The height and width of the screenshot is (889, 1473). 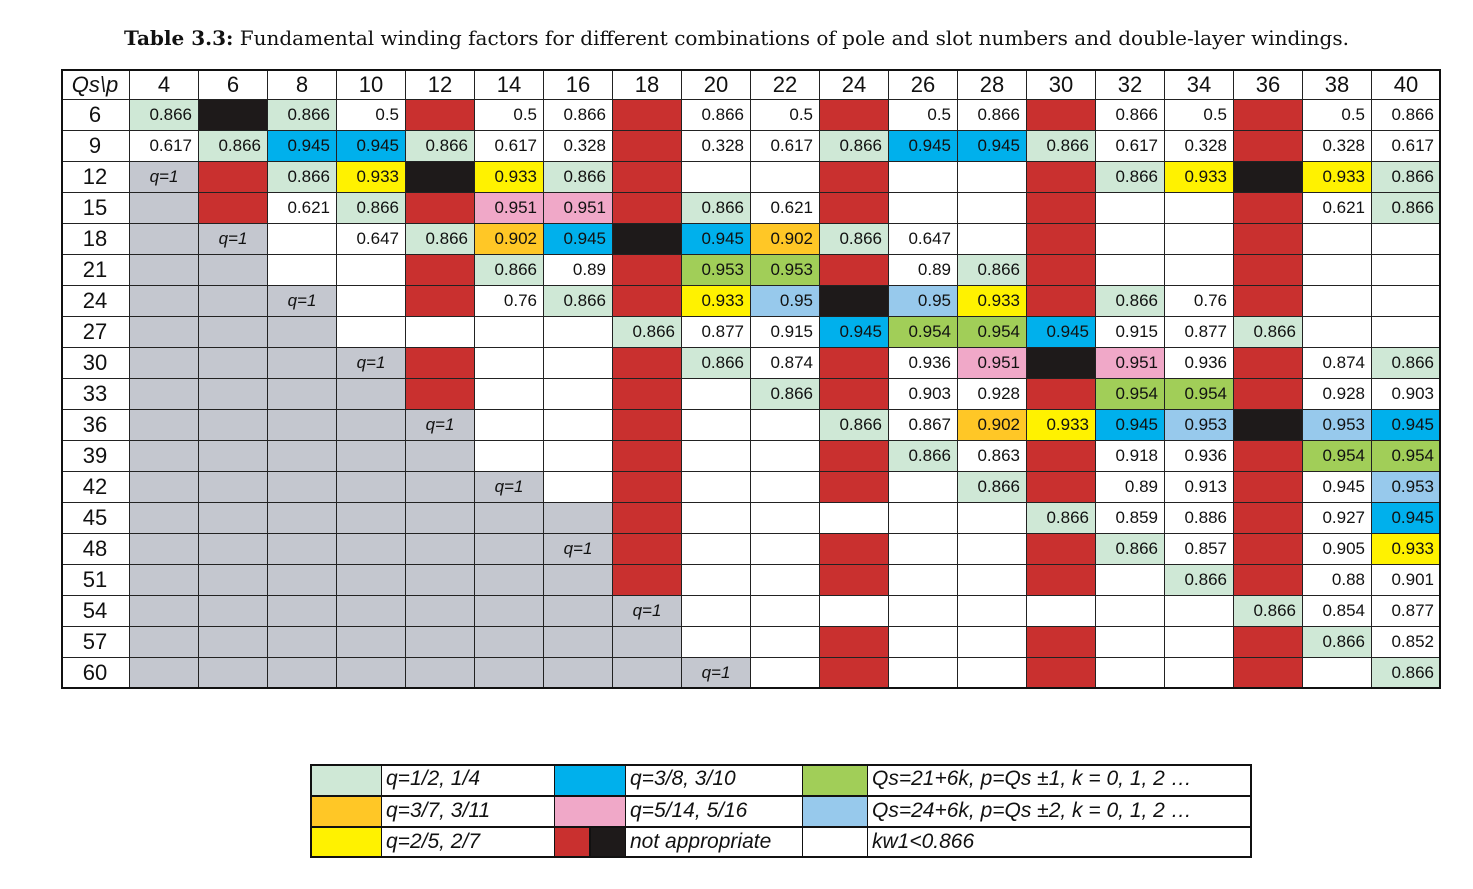 I want to click on row-header: 36, so click(x=95, y=425).